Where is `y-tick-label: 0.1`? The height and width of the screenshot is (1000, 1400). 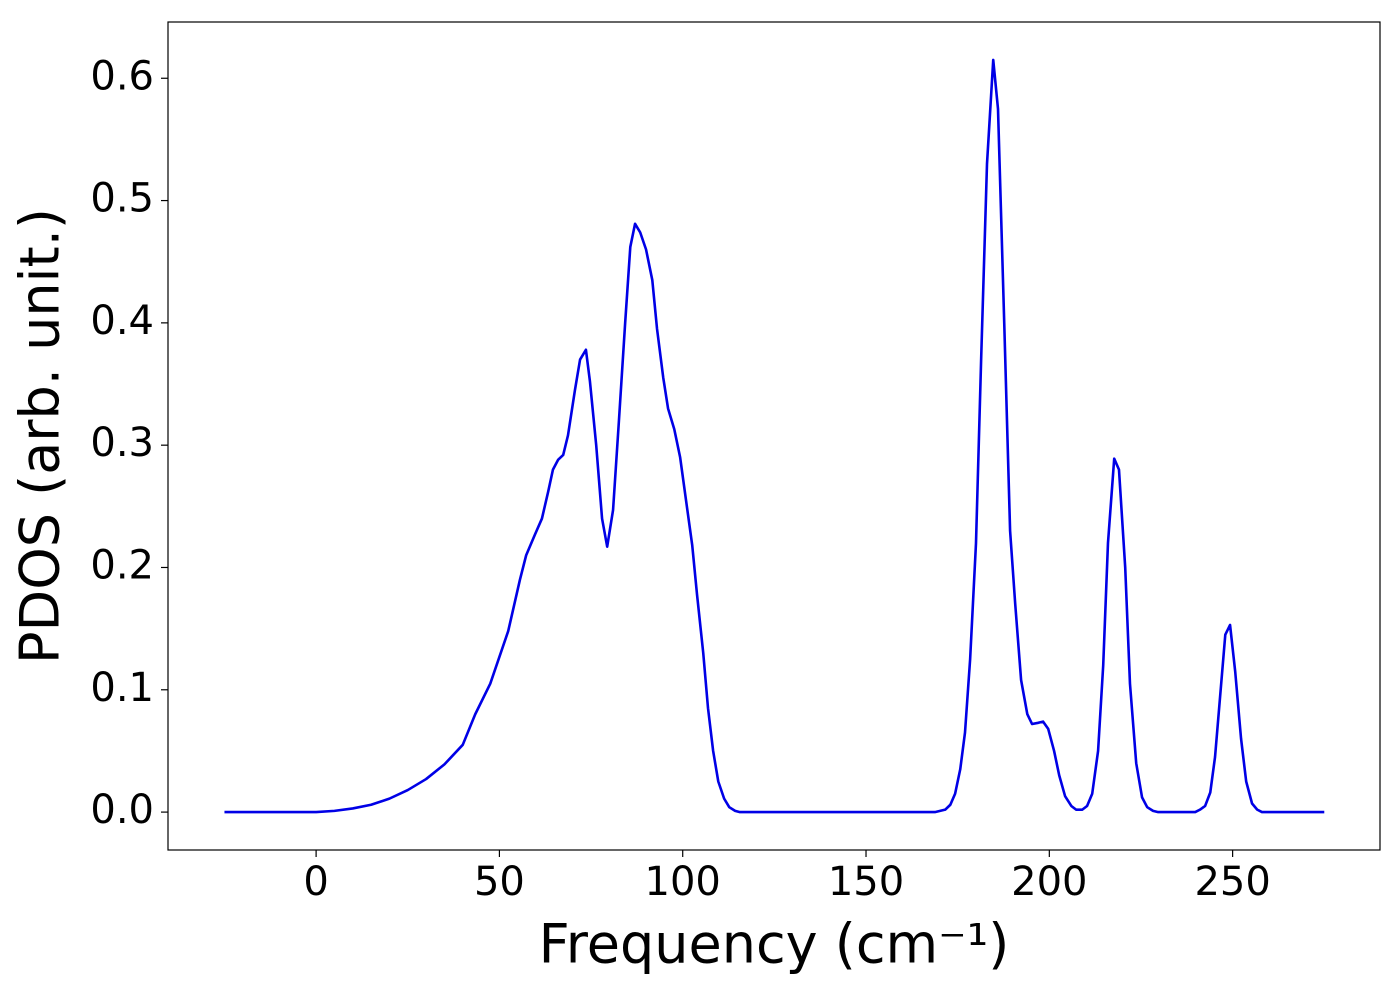 y-tick-label: 0.1 is located at coordinates (122, 688).